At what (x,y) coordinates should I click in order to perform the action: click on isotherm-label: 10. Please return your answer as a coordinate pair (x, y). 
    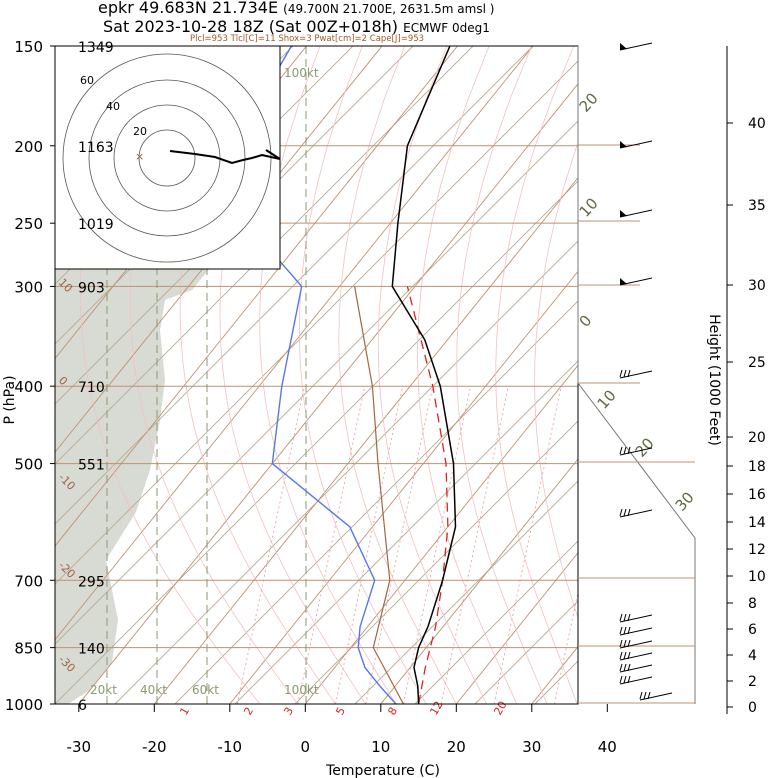
    Looking at the image, I should click on (589, 207).